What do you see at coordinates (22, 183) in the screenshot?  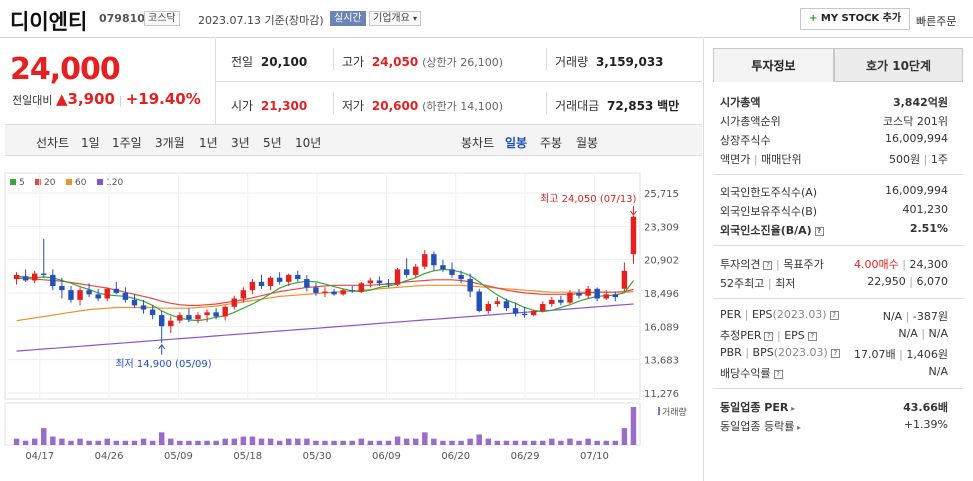 I see `legend-label: 5` at bounding box center [22, 183].